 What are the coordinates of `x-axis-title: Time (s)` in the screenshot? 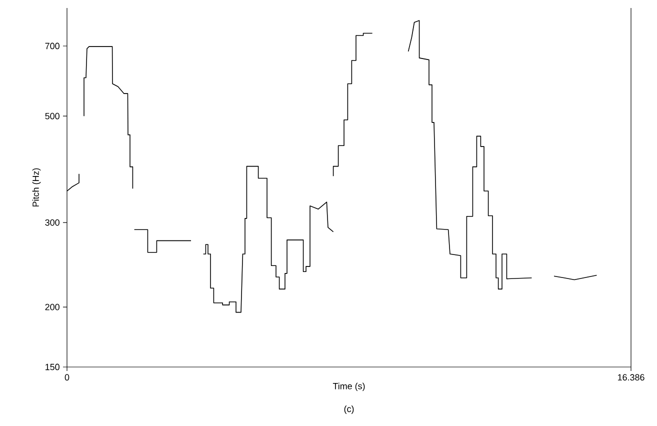 It's located at (348, 387).